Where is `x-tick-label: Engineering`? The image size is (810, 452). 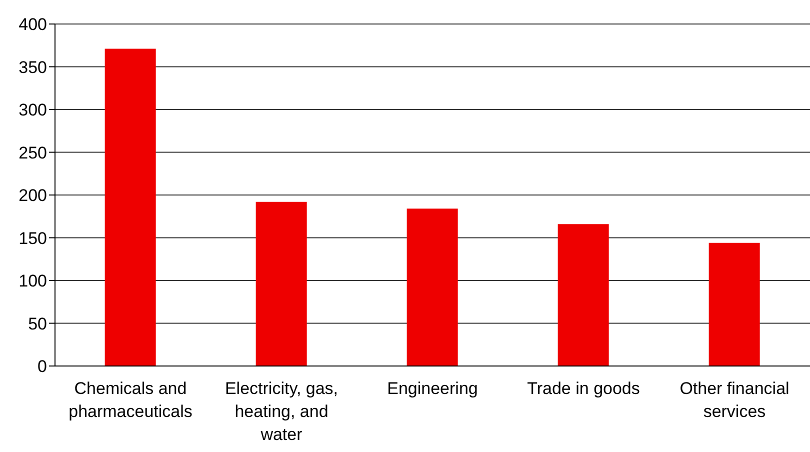
x-tick-label: Engineering is located at coordinates (432, 388).